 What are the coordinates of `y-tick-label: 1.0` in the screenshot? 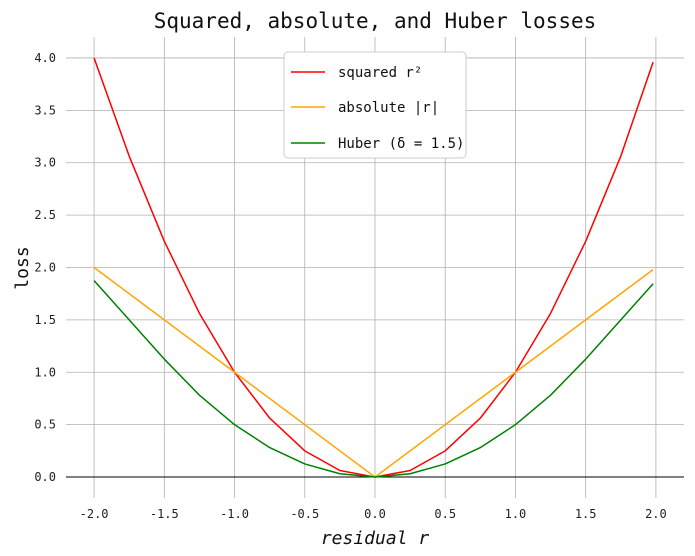 It's located at (45, 372).